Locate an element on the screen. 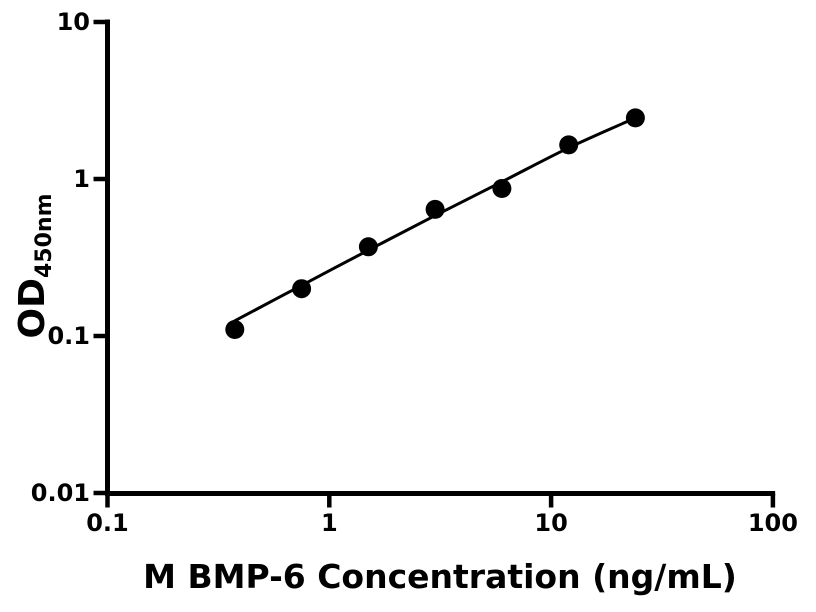  x-tick-label: 10 is located at coordinates (550, 523).